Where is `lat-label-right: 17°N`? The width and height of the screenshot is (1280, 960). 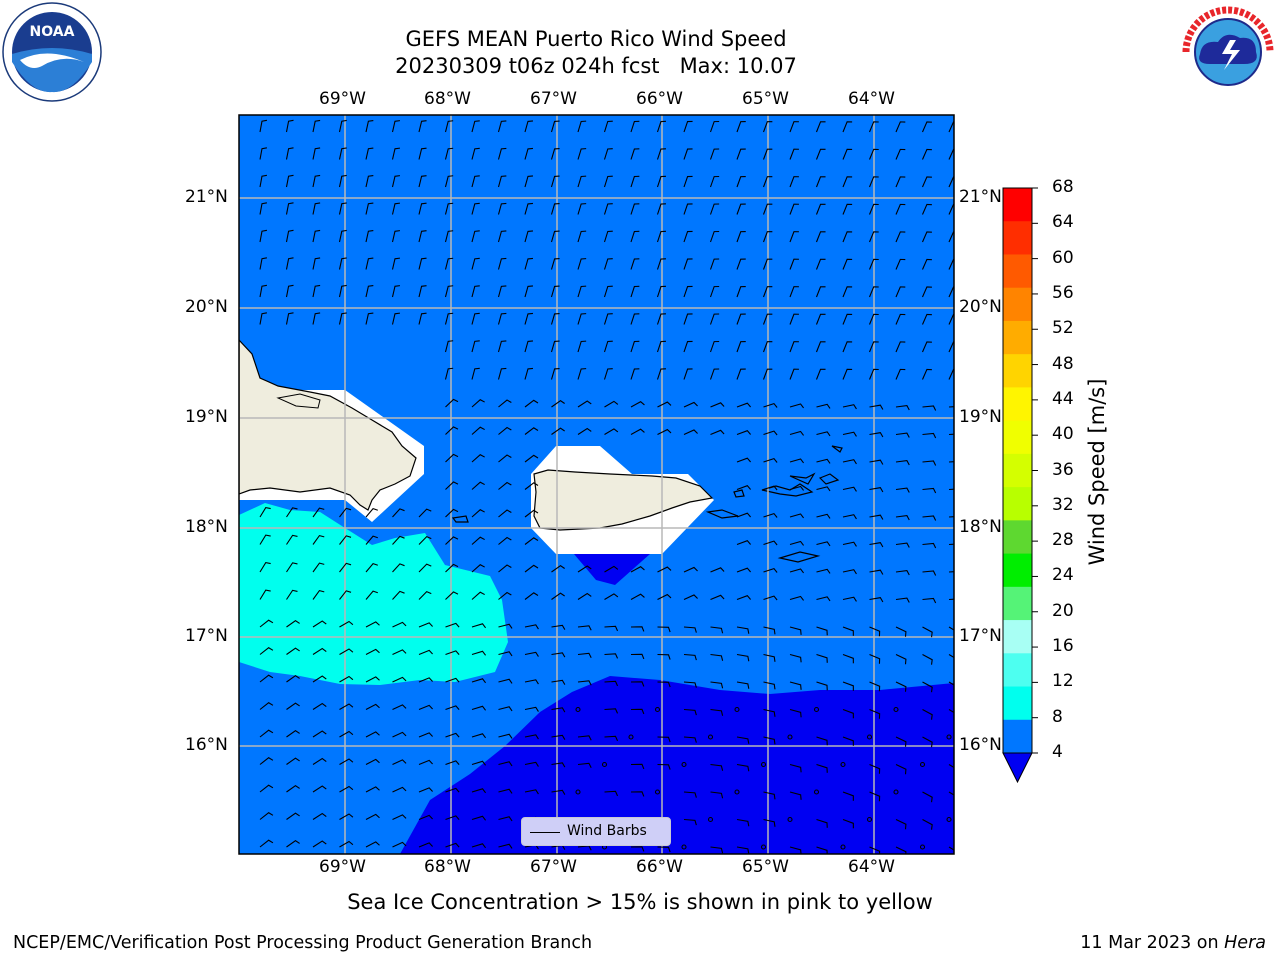
lat-label-right: 17°N is located at coordinates (980, 636).